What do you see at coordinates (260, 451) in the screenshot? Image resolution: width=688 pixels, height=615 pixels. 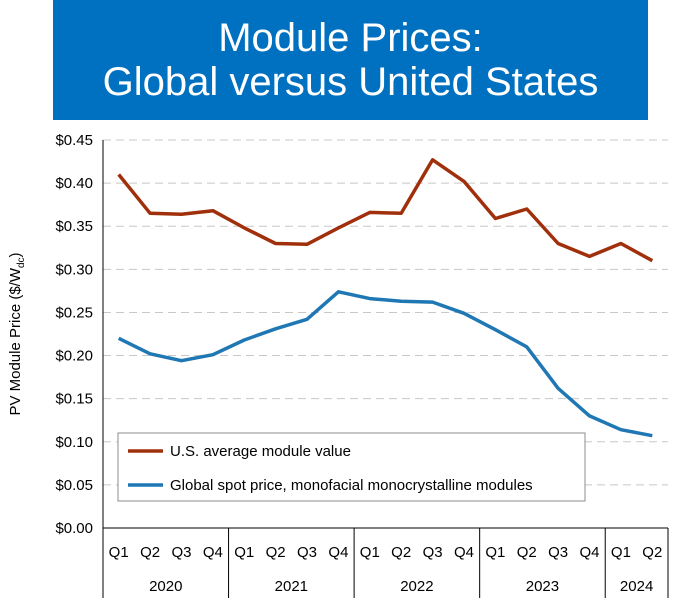 I see `legend-label: U.S. average module value` at bounding box center [260, 451].